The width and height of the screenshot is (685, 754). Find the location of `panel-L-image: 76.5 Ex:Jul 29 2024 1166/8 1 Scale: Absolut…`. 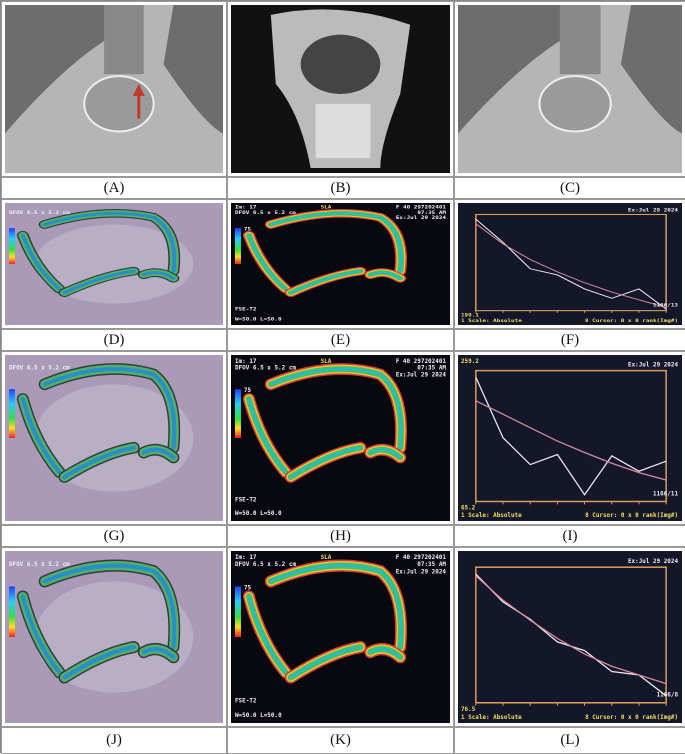

panel-L-image: 76.5 Ex:Jul 29 2024 1166/8 1 Scale: Absolut… is located at coordinates (569, 637).